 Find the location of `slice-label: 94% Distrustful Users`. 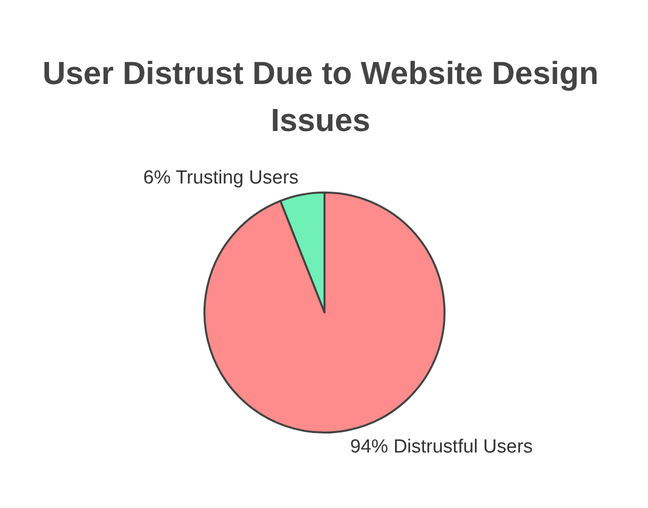

slice-label: 94% Distrustful Users is located at coordinates (441, 447).